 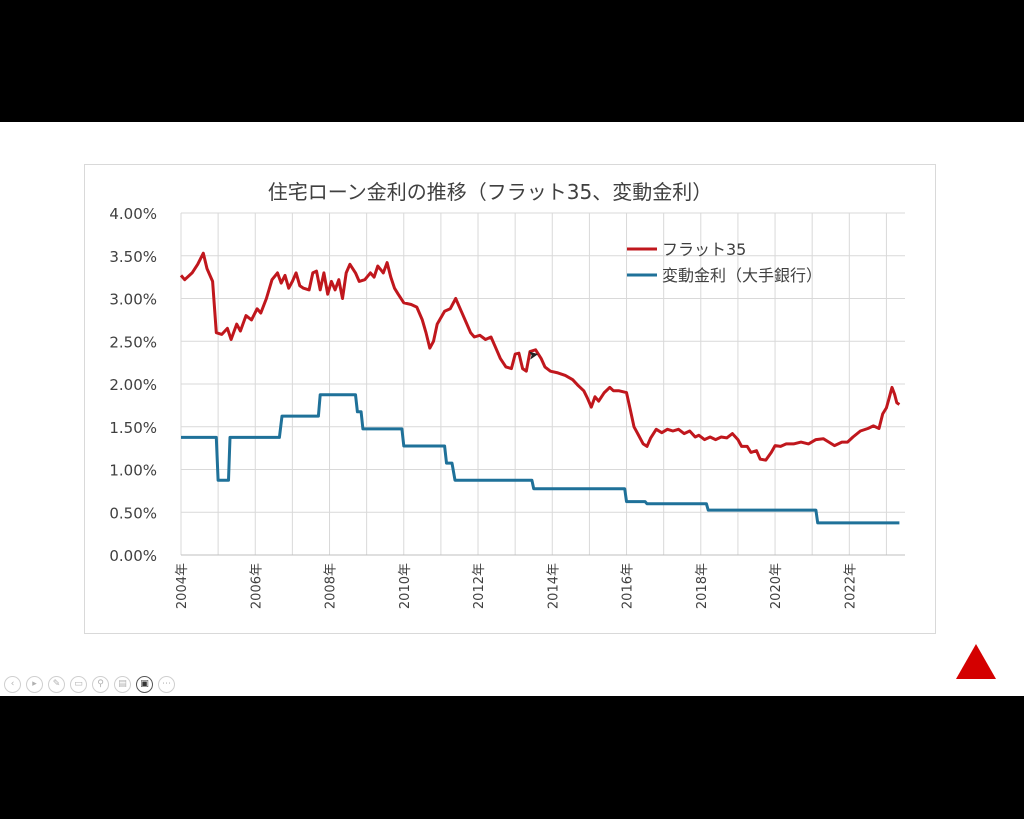 I want to click on slideshow-toolbar: ‹ ▸ ✎ ▭ ⚲ ▤ ▣ ⋯, so click(x=89, y=684).